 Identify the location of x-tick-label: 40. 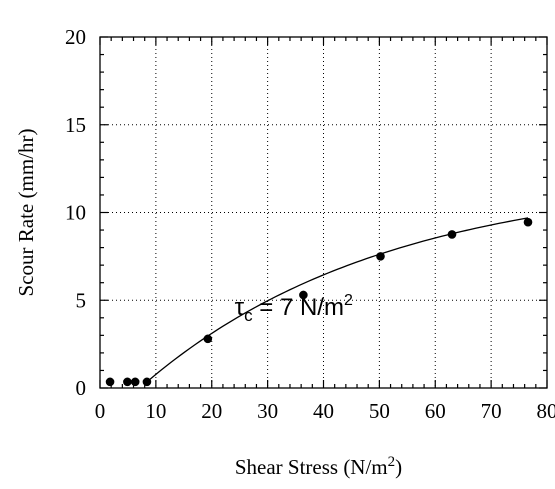
(323, 411).